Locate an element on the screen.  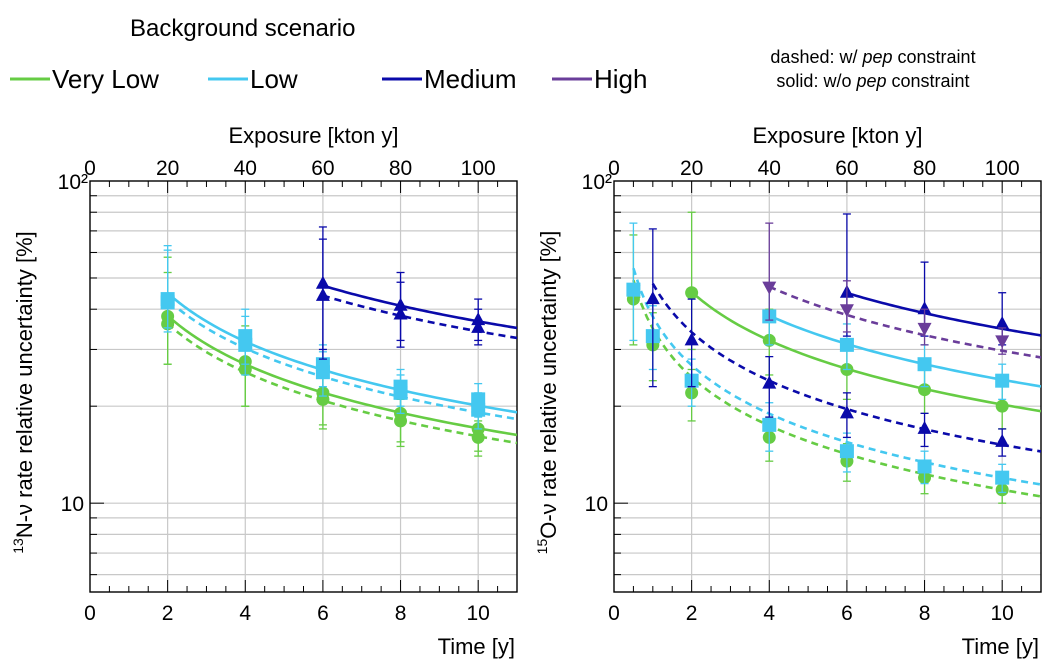
legend-label: High is located at coordinates (620, 79).